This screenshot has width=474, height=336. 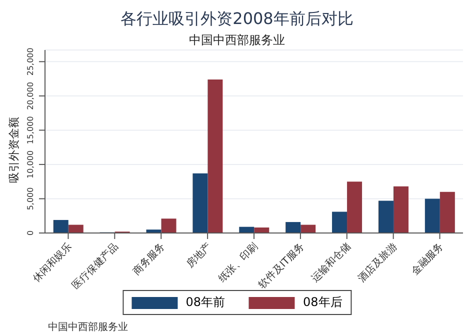 What do you see at coordinates (30, 130) in the screenshot?
I see `y-tick-label: 15,000` at bounding box center [30, 130].